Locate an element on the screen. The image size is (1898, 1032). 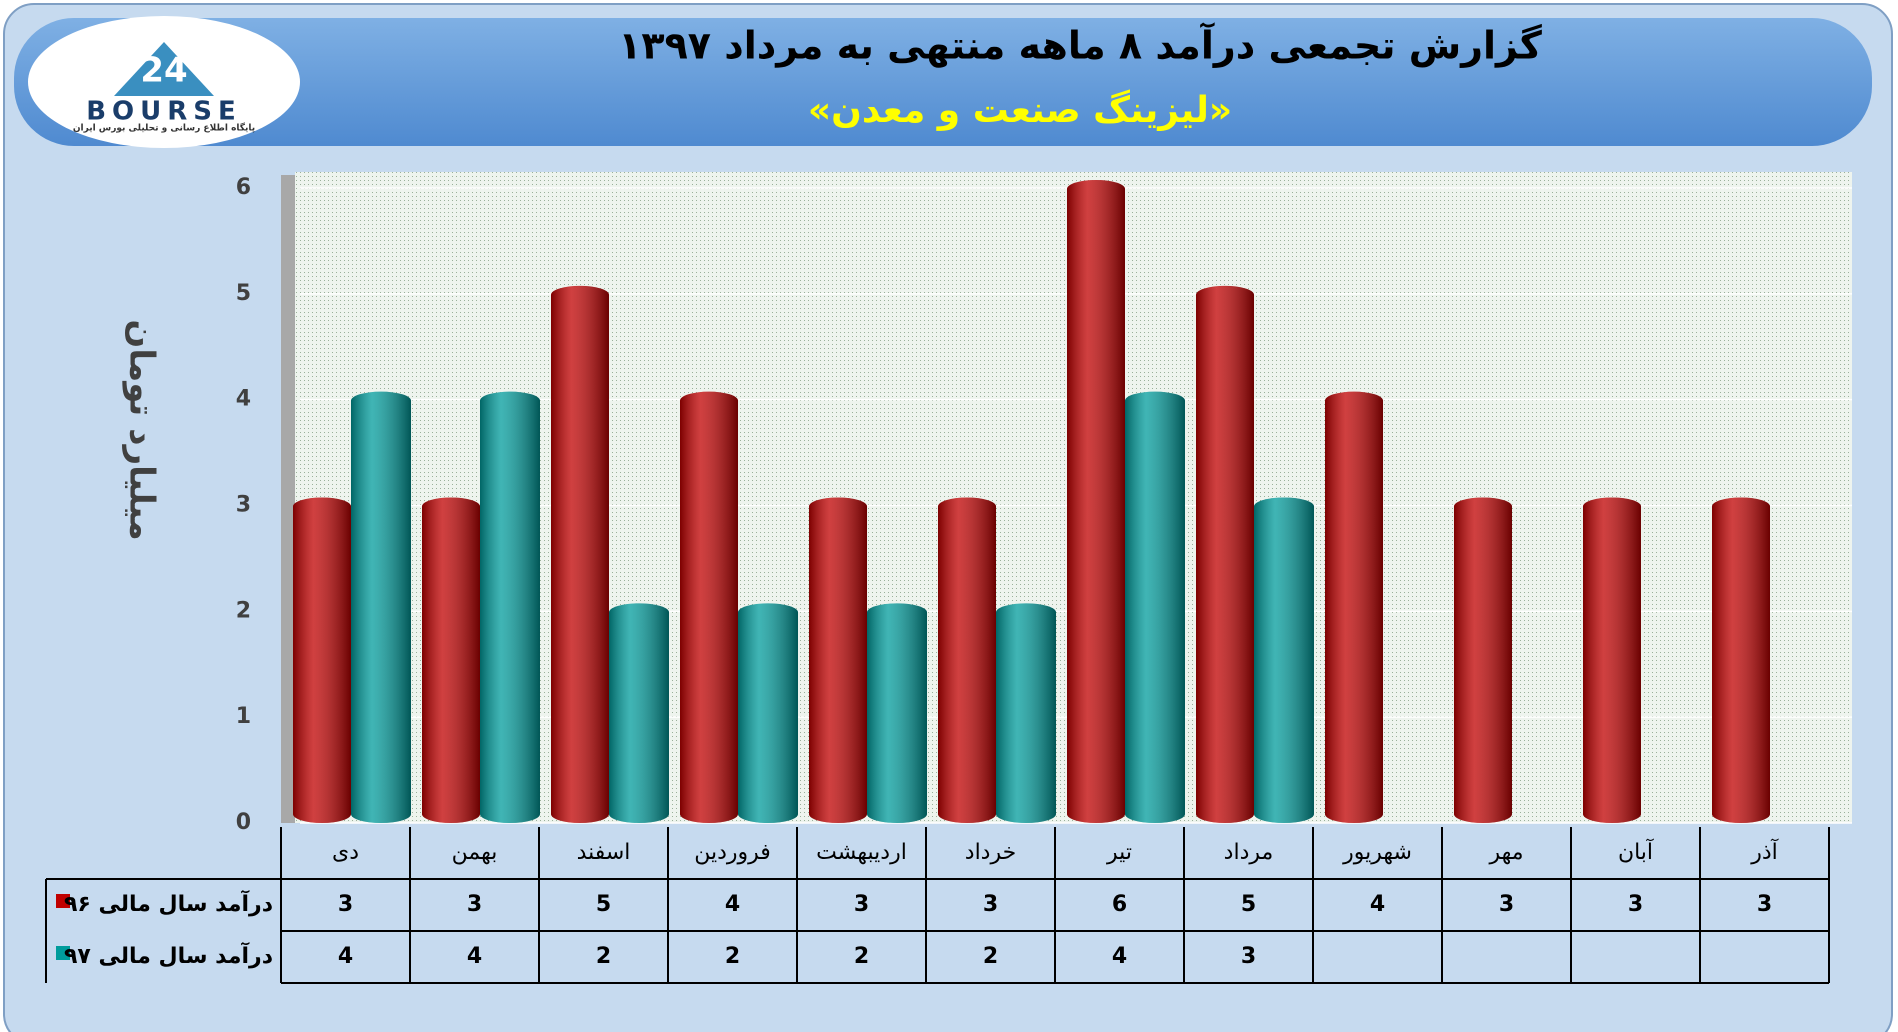
logo-mark: 24 is located at coordinates (163, 71).